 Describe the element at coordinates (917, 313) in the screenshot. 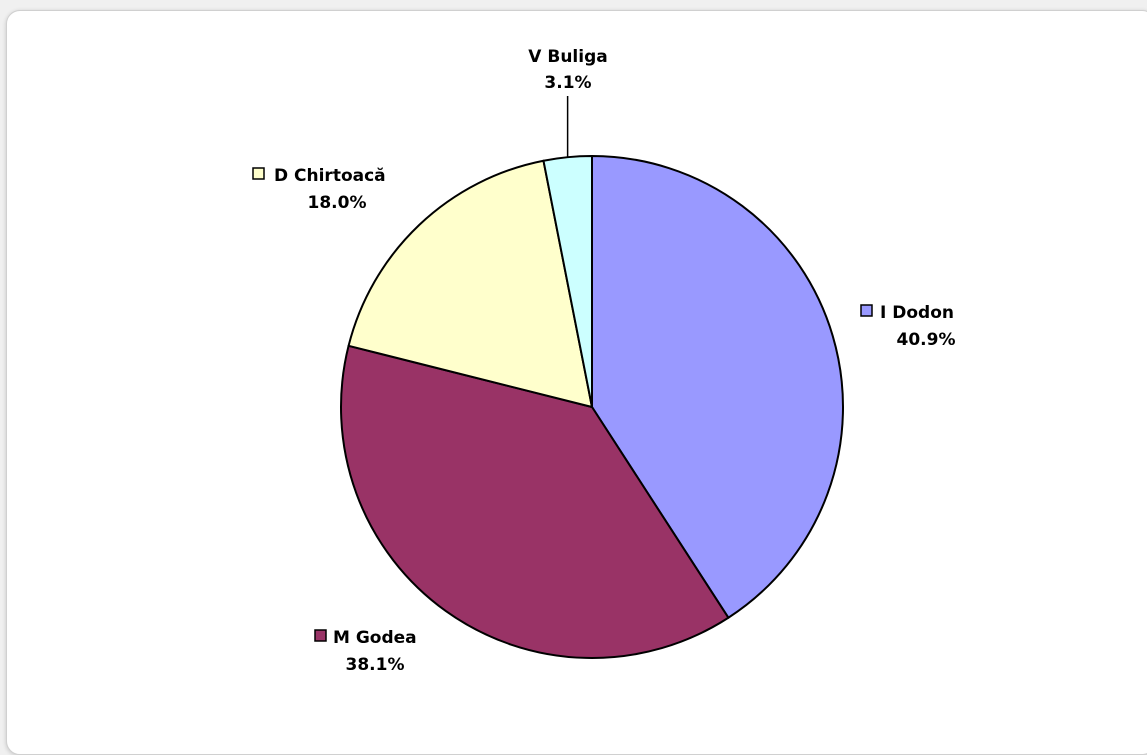

I see `slice-label-name-0: I Dodon` at that location.